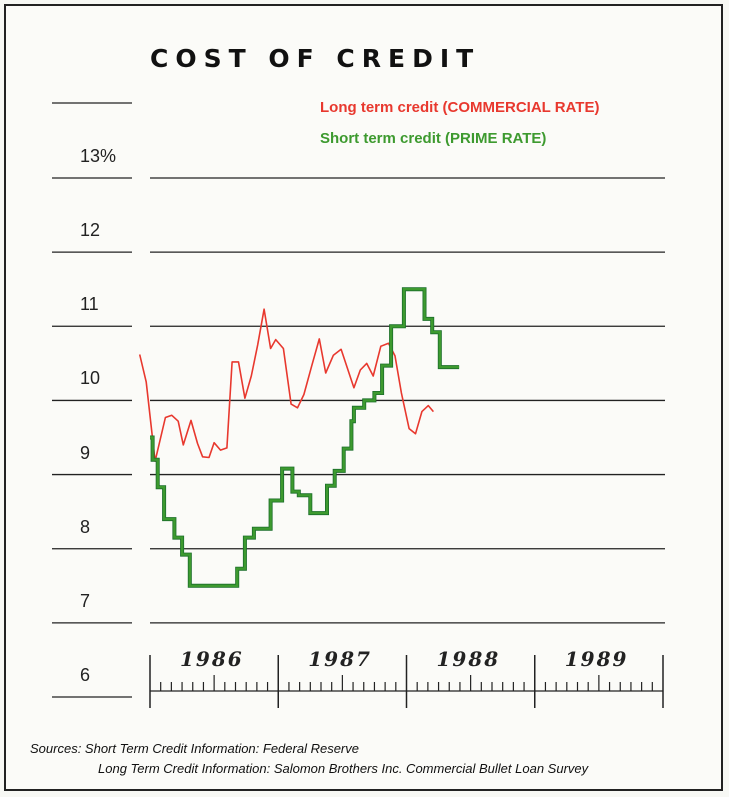  Describe the element at coordinates (85, 675) in the screenshot. I see `y-tick-label: 6` at that location.